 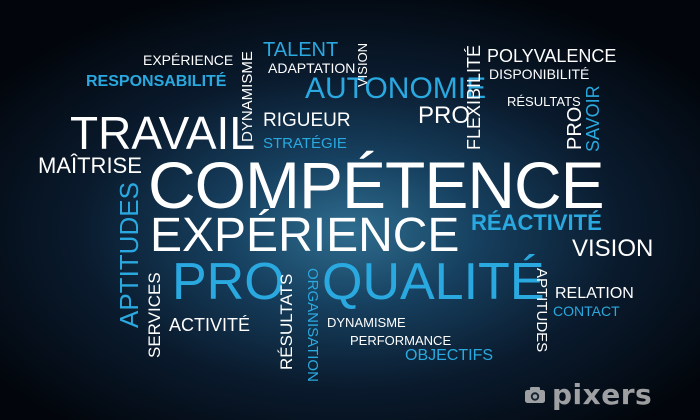 What do you see at coordinates (129, 255) in the screenshot?
I see `word-aptitudes-left: APTITUDES` at bounding box center [129, 255].